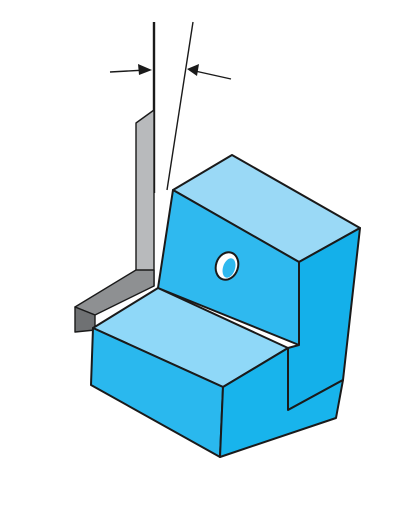 The width and height of the screenshot is (405, 506). What do you see at coordinates (281, 402) in the screenshot?
I see `lower-block-side-face` at bounding box center [281, 402].